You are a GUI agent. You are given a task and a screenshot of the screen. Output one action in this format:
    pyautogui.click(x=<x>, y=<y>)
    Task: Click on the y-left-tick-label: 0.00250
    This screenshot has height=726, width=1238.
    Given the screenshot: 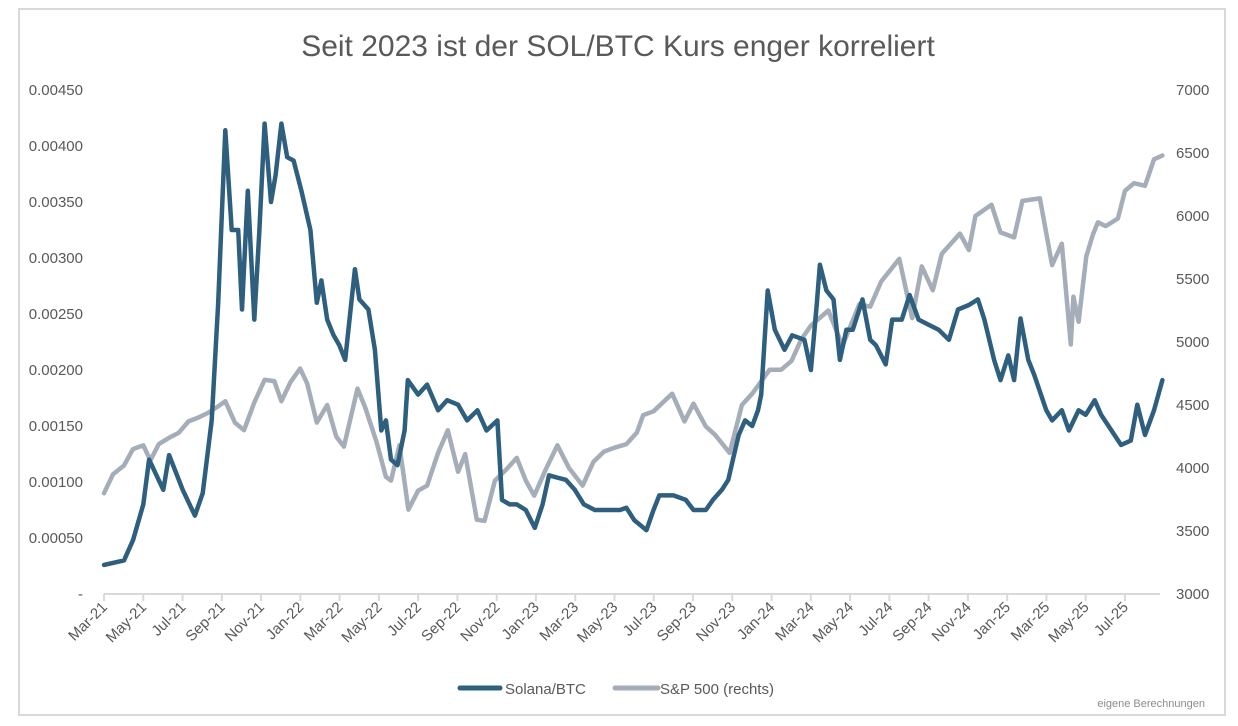 What is the action you would take?
    pyautogui.click(x=56, y=314)
    